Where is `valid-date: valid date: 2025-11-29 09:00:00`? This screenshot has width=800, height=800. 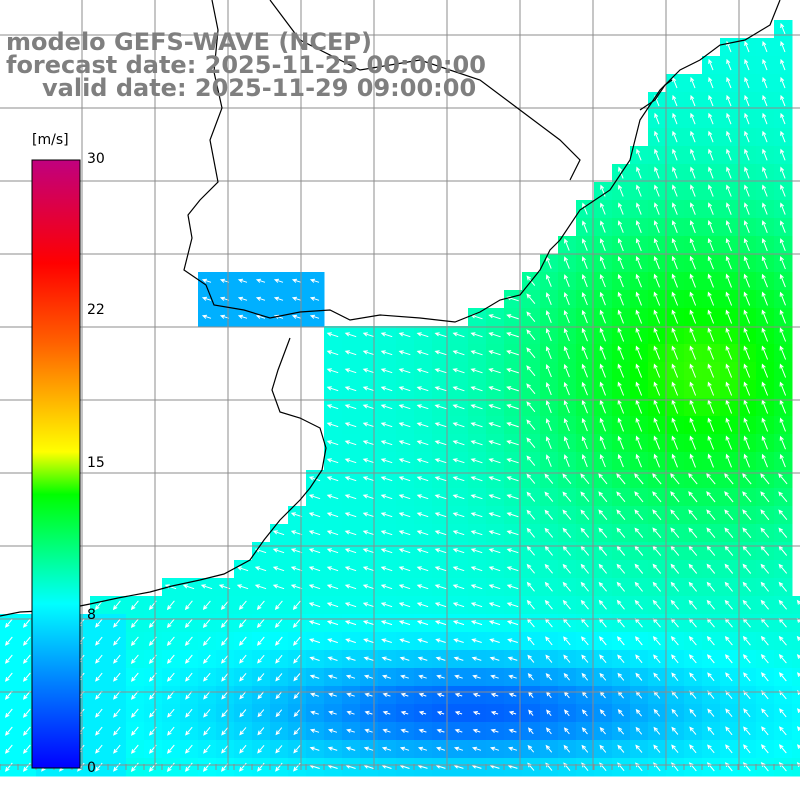 valid-date: valid date: 2025-11-29 09:00:00 is located at coordinates (259, 88).